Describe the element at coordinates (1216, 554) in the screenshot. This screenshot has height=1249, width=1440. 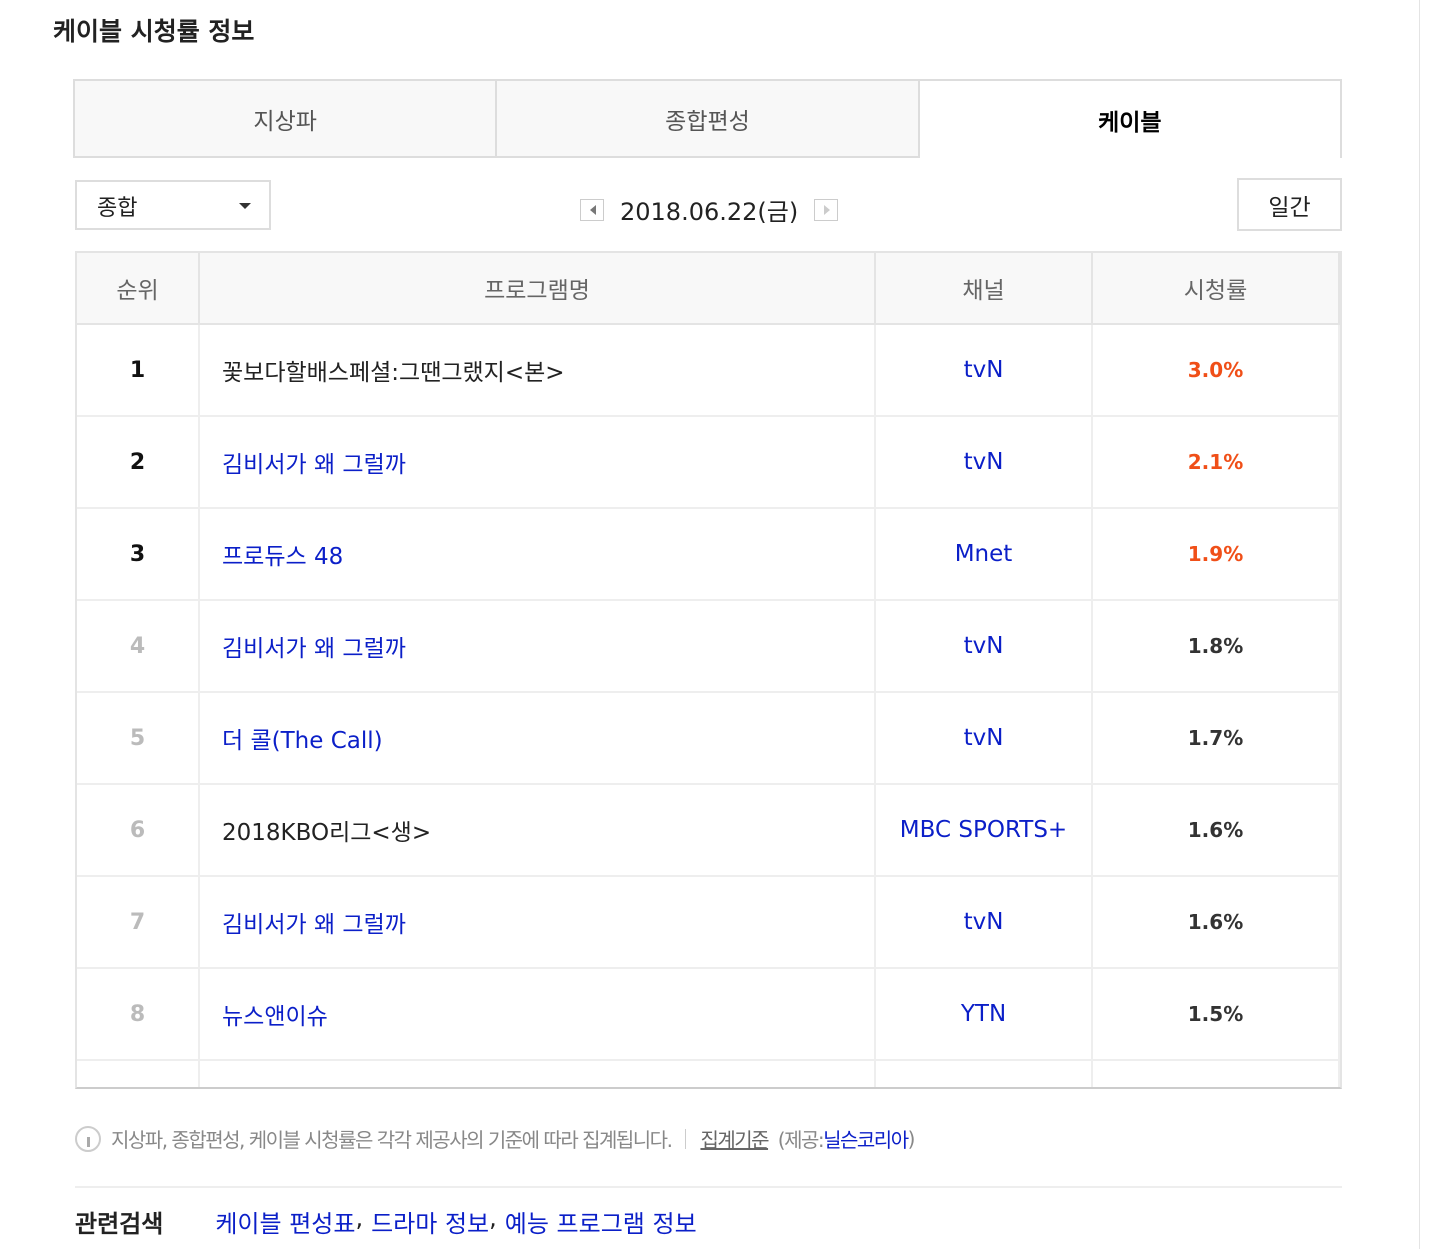
I see `rating: 1.9%` at that location.